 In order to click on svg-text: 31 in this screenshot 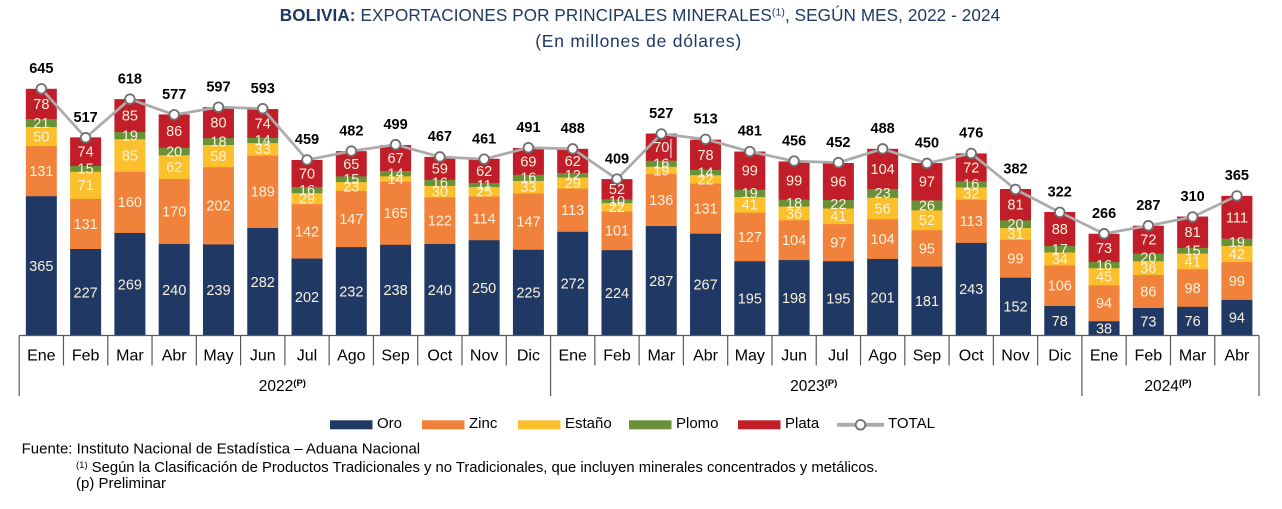, I will do `click(1015, 235)`.